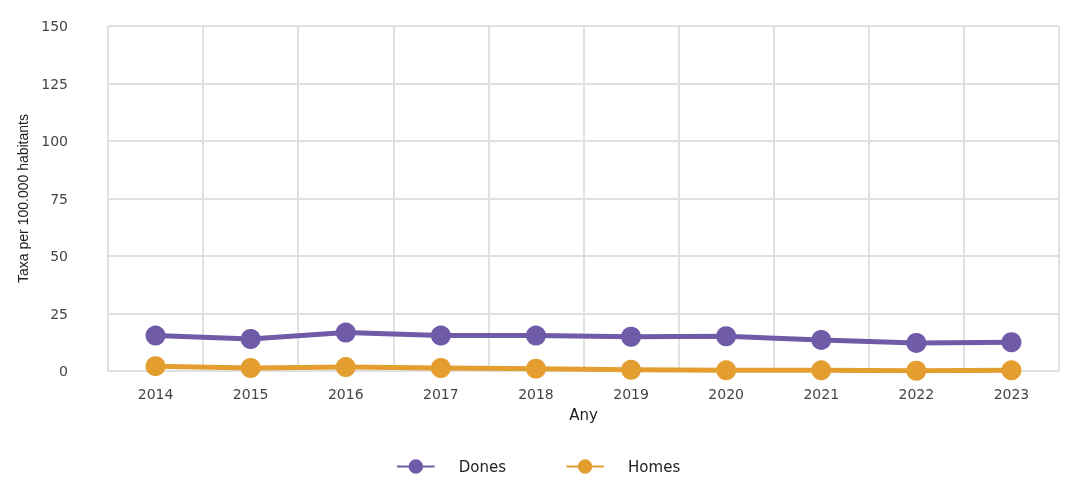  What do you see at coordinates (155, 394) in the screenshot?
I see `x-tick-label: 2014` at bounding box center [155, 394].